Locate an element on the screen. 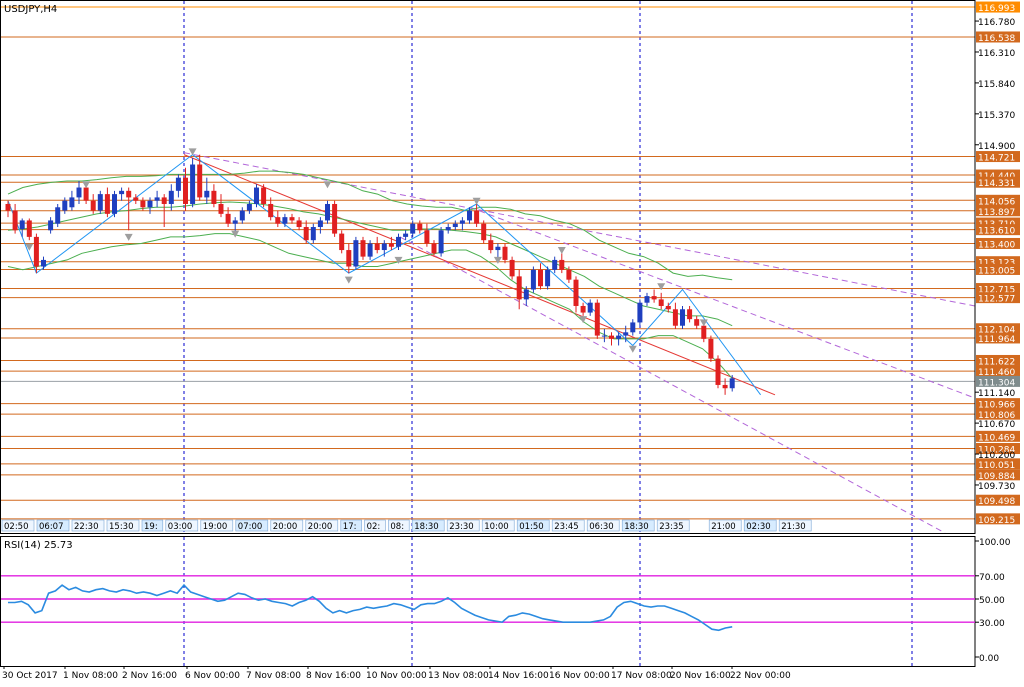  level-label: 110.284 is located at coordinates (996, 451).